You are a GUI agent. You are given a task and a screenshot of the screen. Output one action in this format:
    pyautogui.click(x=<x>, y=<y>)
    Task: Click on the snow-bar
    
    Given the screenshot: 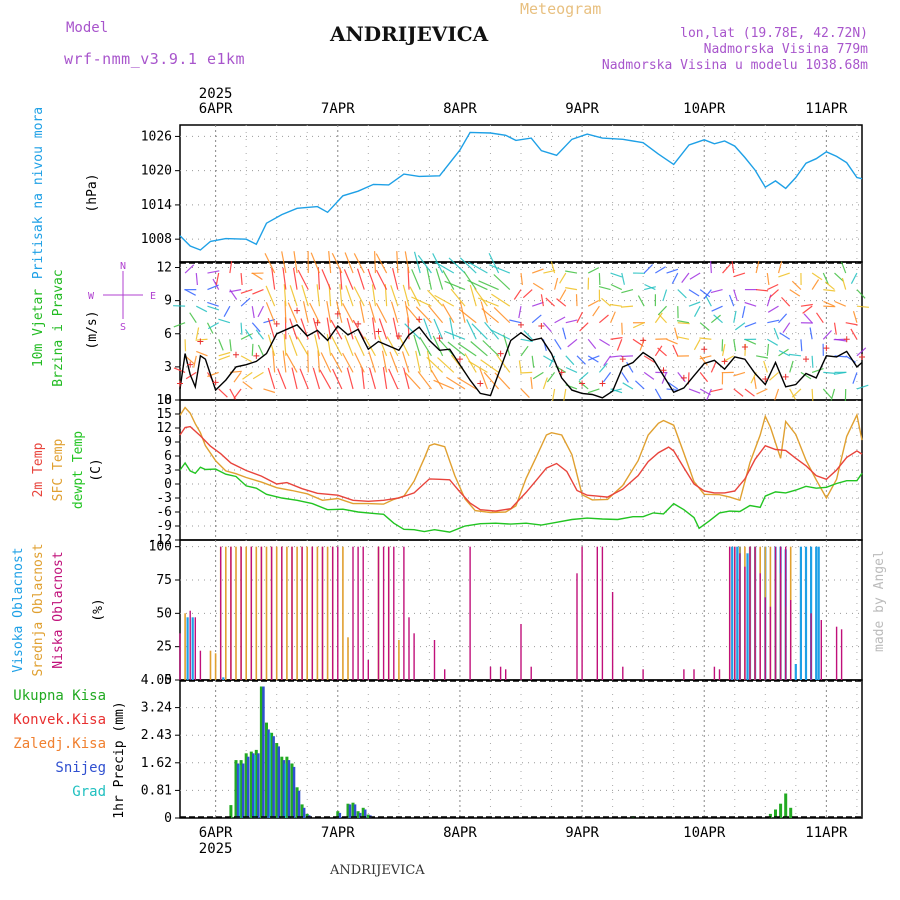 What is the action you would take?
    pyautogui.click(x=360, y=815)
    